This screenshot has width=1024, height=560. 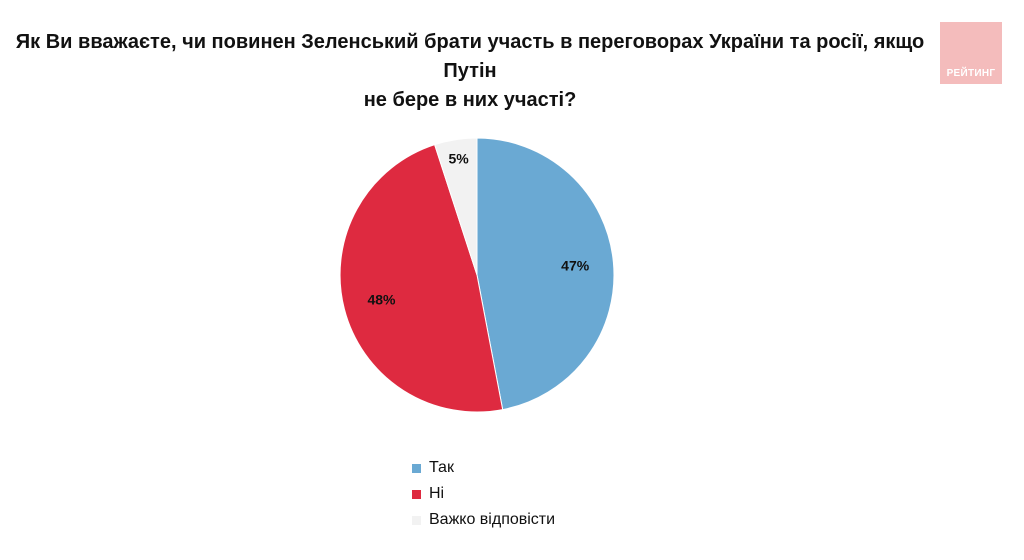 What do you see at coordinates (441, 467) in the screenshot?
I see `legend-label-tak: Так` at bounding box center [441, 467].